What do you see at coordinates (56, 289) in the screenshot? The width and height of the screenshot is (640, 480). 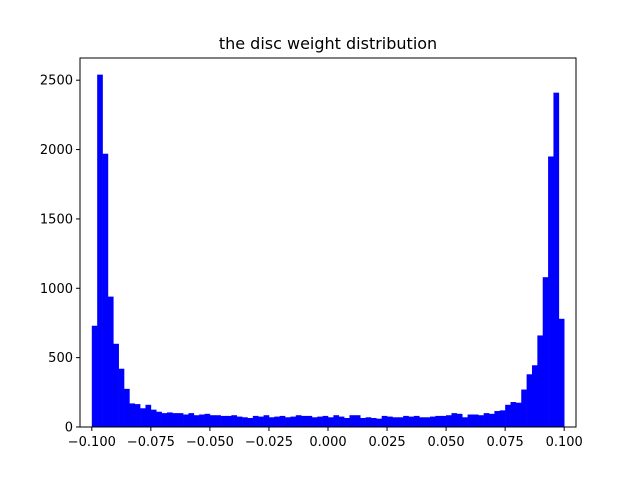 I see `y-tick-label: 1000` at bounding box center [56, 289].